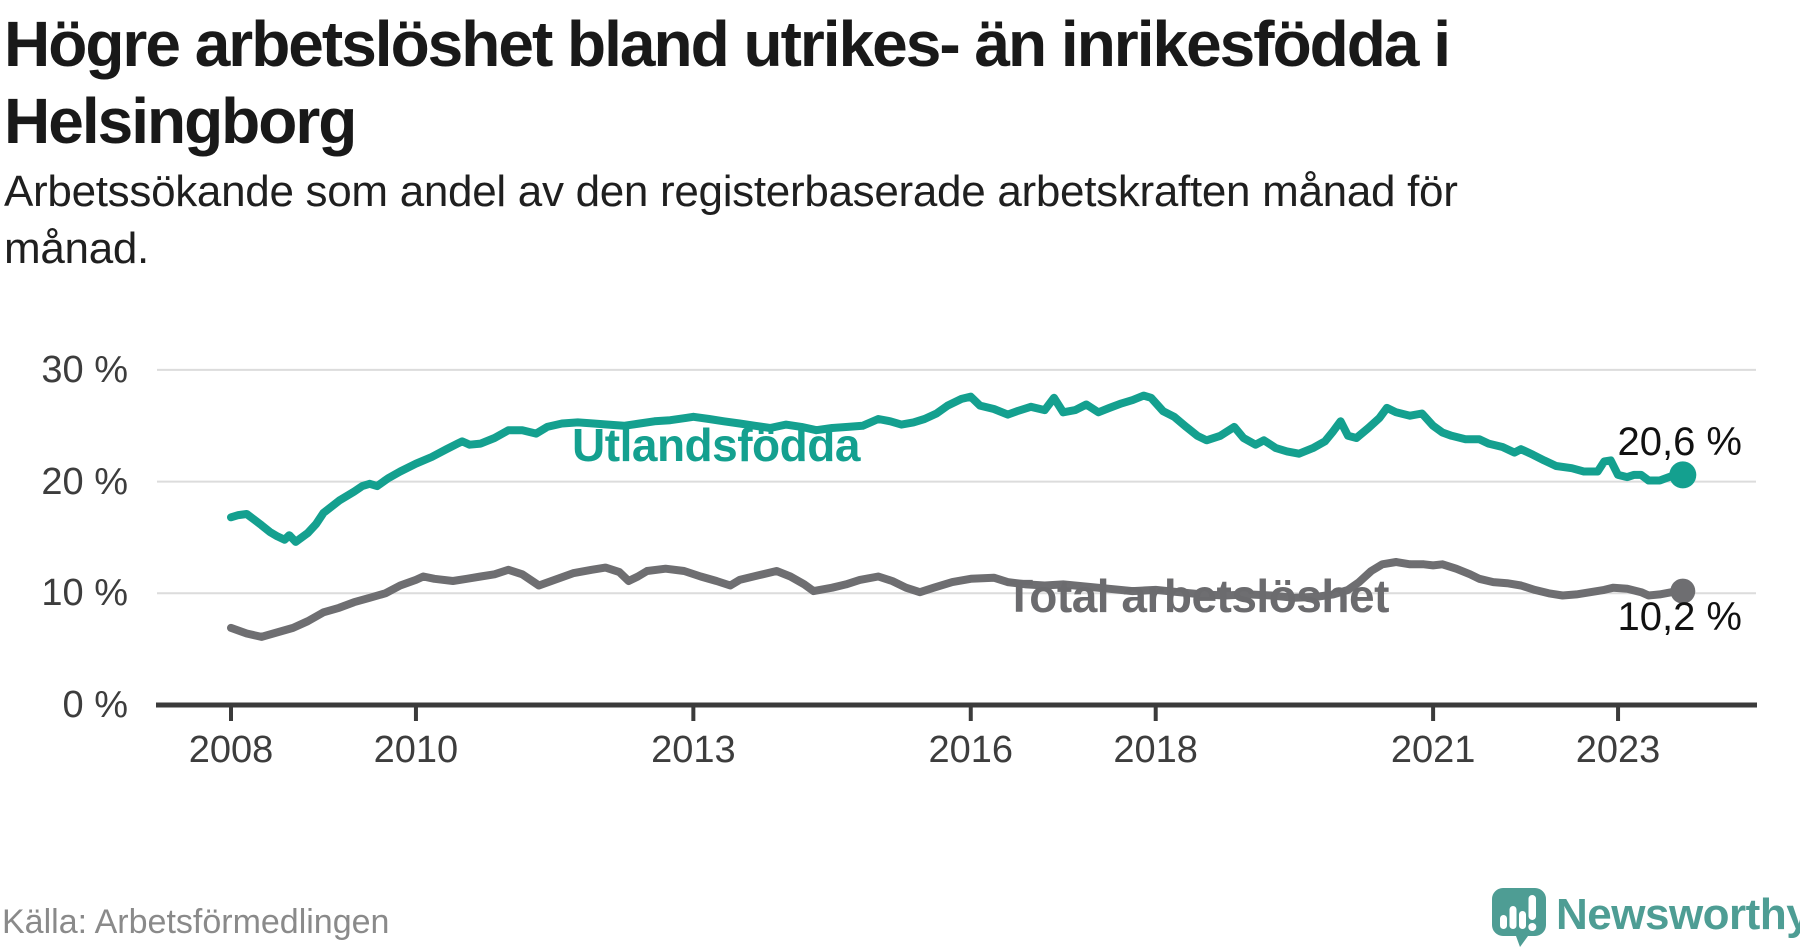  What do you see at coordinates (1683, 591) in the screenshot?
I see `series-end-dot-total` at bounding box center [1683, 591].